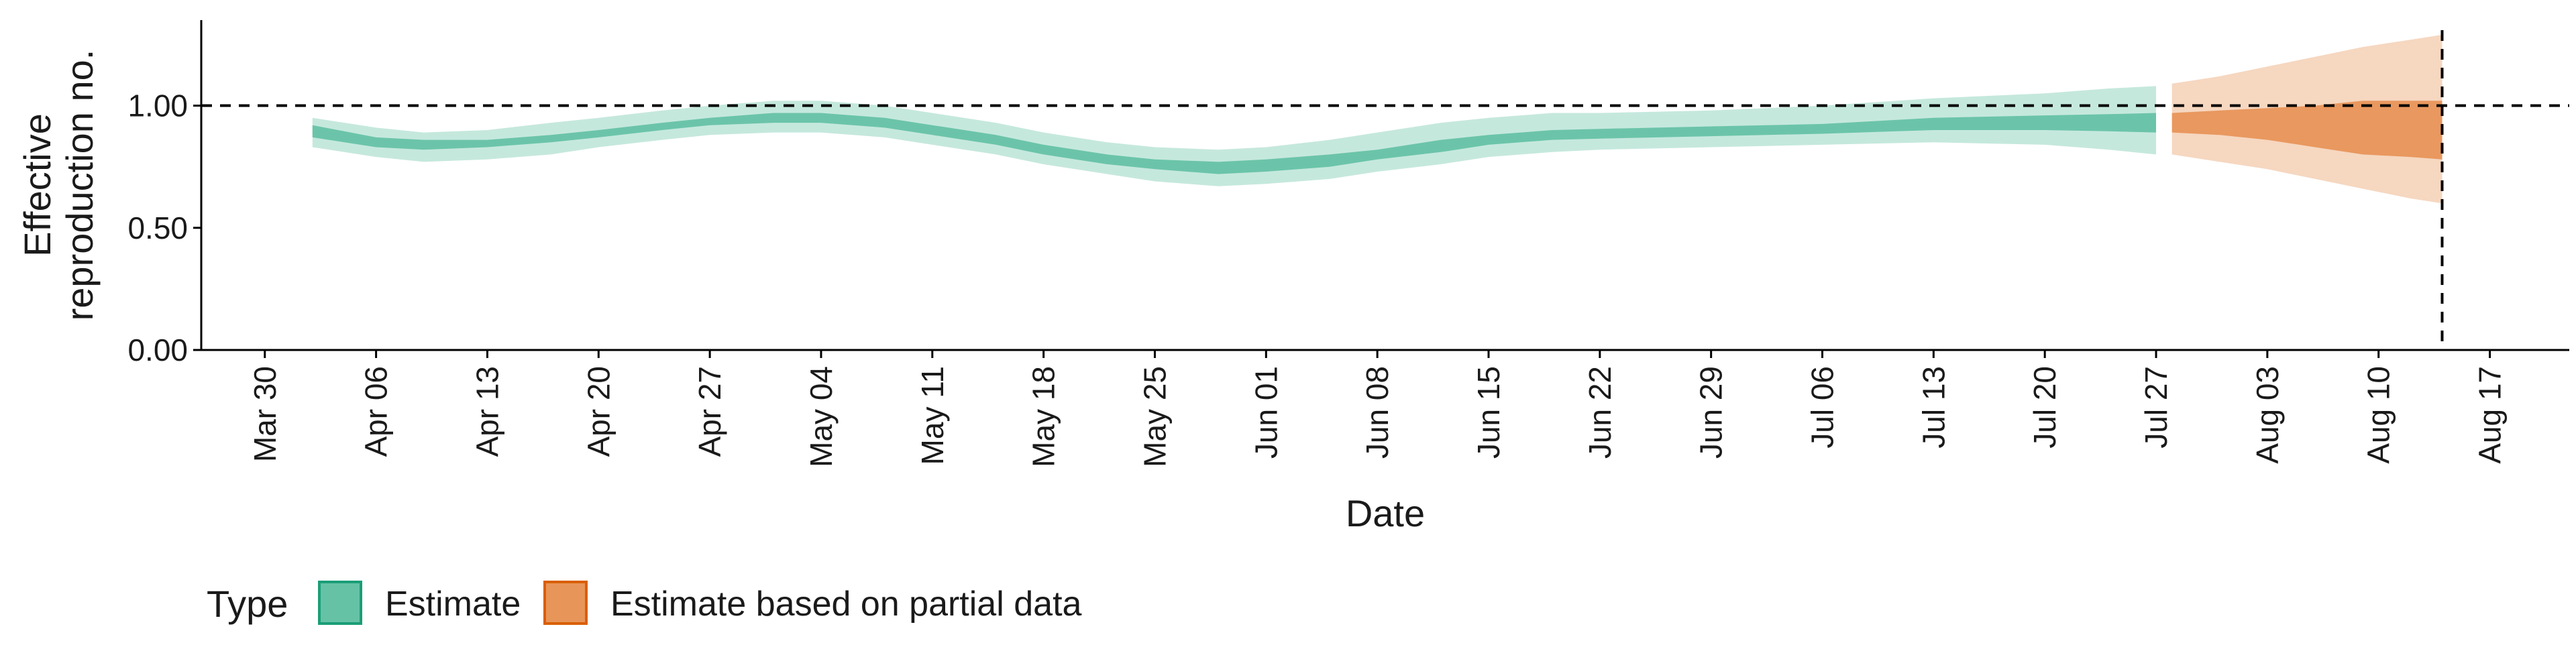  I want to click on x-tick-label-10: Jun 08, so click(1377, 412).